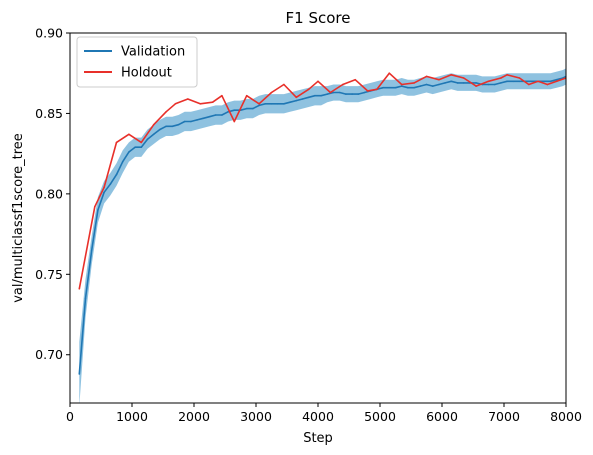  What do you see at coordinates (442, 416) in the screenshot?
I see `x-tick-label: 6000` at bounding box center [442, 416].